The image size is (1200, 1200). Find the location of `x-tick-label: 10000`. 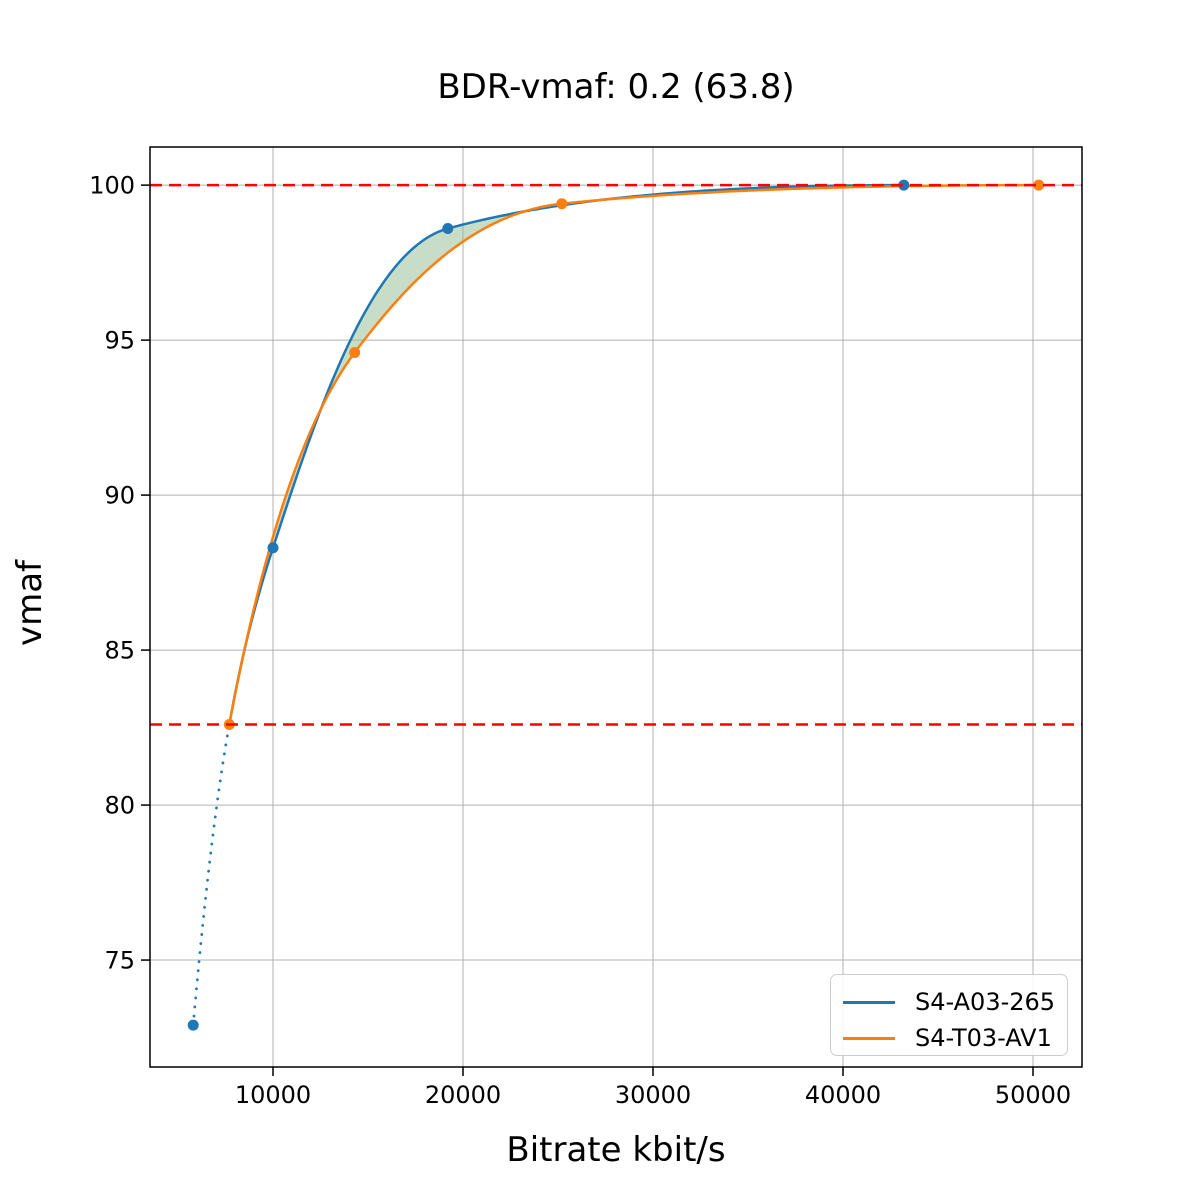

x-tick-label: 10000 is located at coordinates (273, 1095).